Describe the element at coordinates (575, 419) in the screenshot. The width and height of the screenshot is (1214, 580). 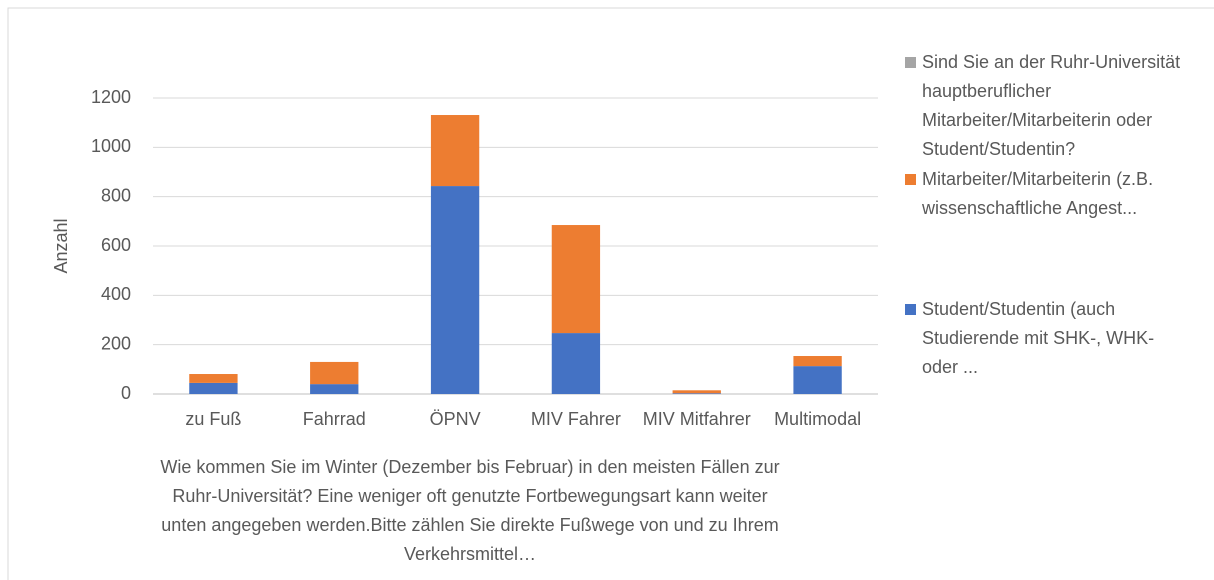
I see `x-tick-label: MIV Fahrer` at that location.